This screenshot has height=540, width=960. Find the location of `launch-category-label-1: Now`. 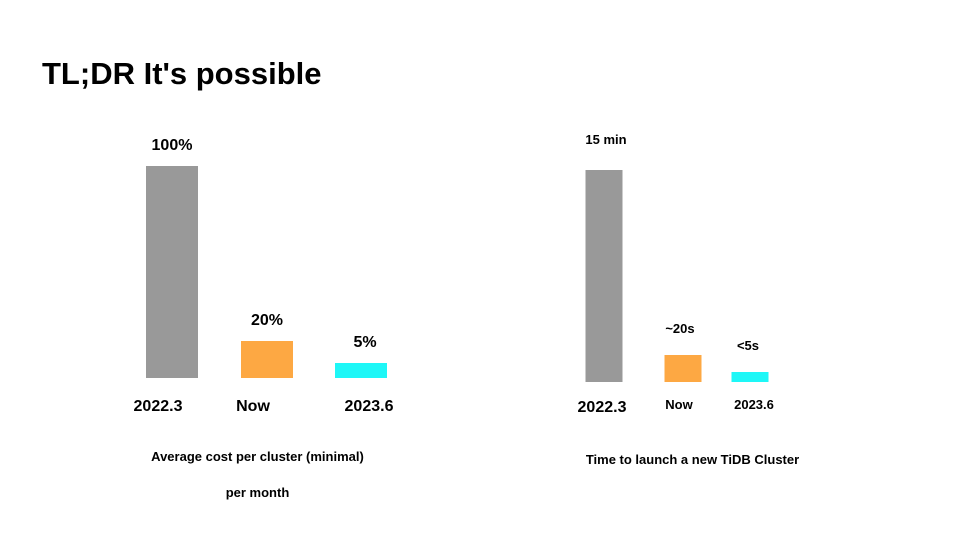

launch-category-label-1: Now is located at coordinates (679, 404).